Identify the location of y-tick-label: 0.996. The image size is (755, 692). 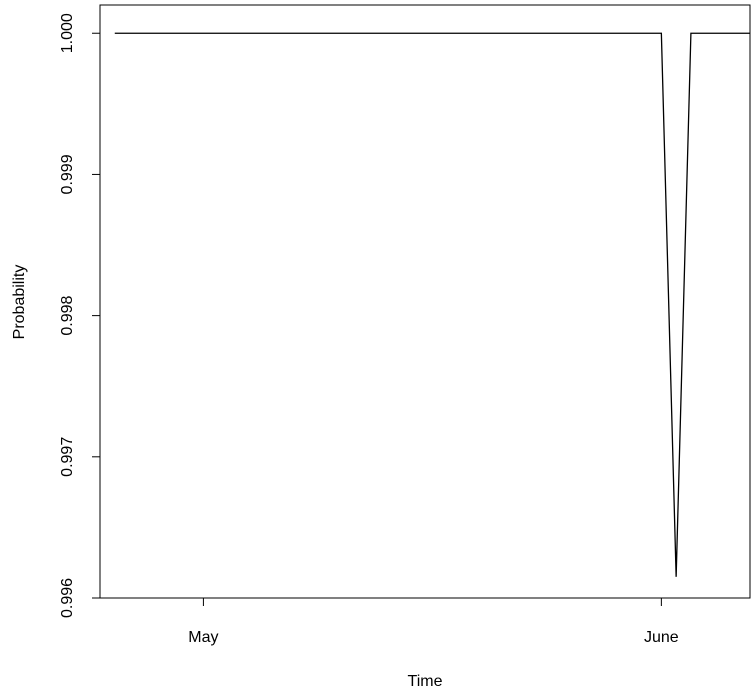
(67, 598).